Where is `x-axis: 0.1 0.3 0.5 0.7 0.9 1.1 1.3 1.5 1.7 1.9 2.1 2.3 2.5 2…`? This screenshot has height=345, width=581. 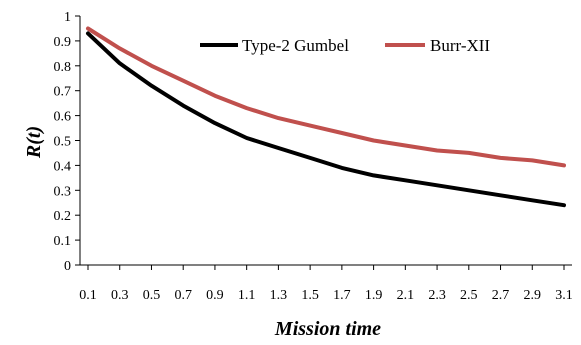
x-axis: 0.1 0.3 0.5 0.7 0.9 1.1 1.3 1.5 1.7 1.9 2.1 2.3 2.5 2… is located at coordinates (326, 283).